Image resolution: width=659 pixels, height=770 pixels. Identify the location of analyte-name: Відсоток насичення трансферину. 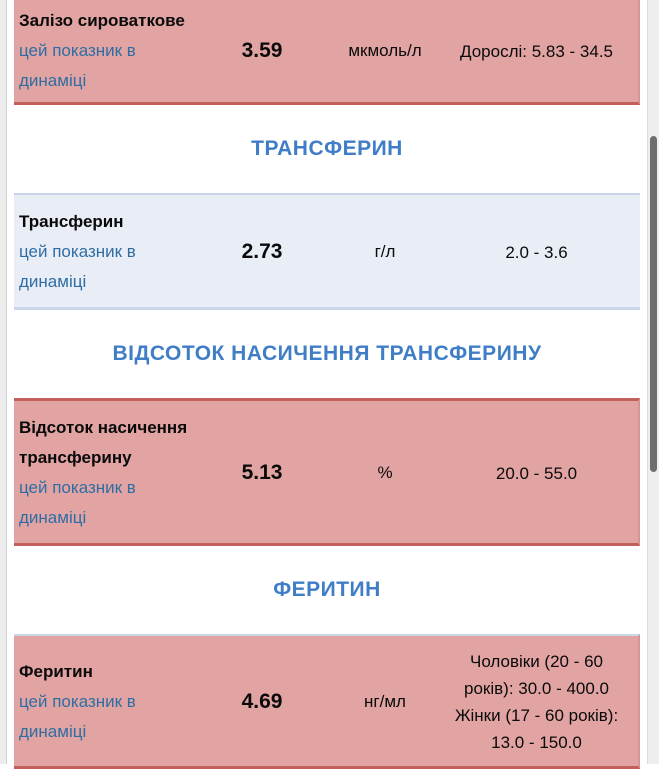
(103, 442).